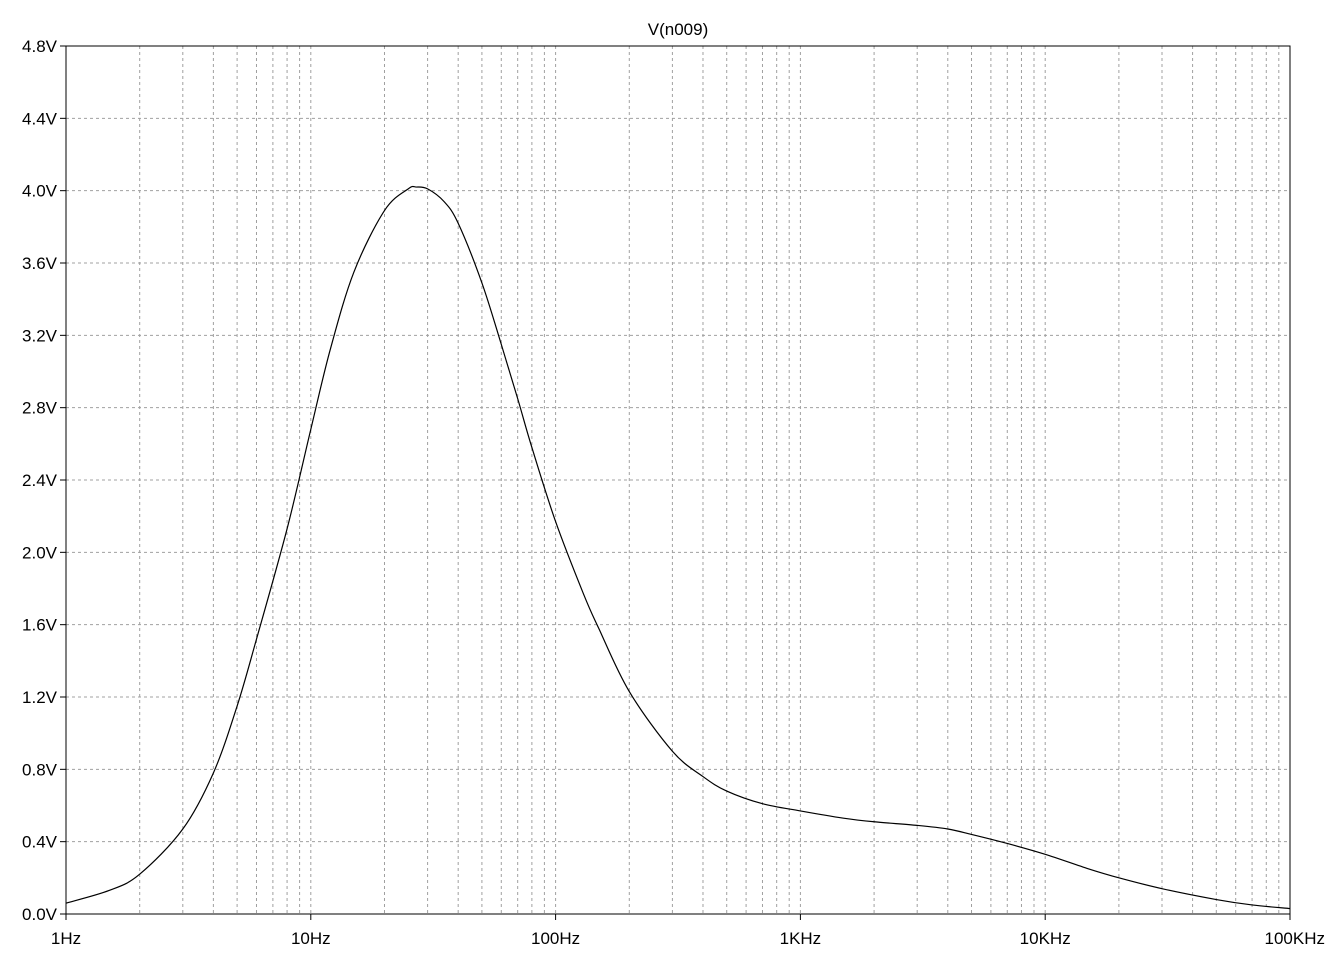  What do you see at coordinates (688, 931) in the screenshot?
I see `x-axis: 1Hz 10Hz 100Hz 1KHz 10KHz 100KHz` at bounding box center [688, 931].